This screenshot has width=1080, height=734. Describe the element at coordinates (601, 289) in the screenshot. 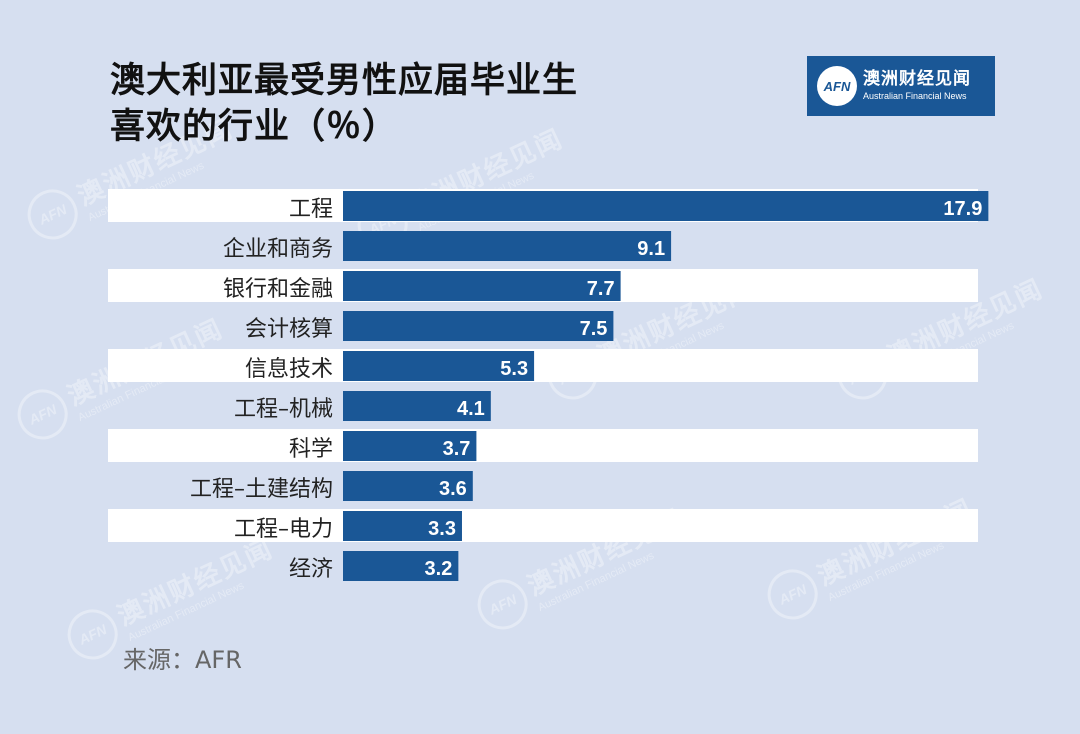

I see `value-label: 7.7` at that location.